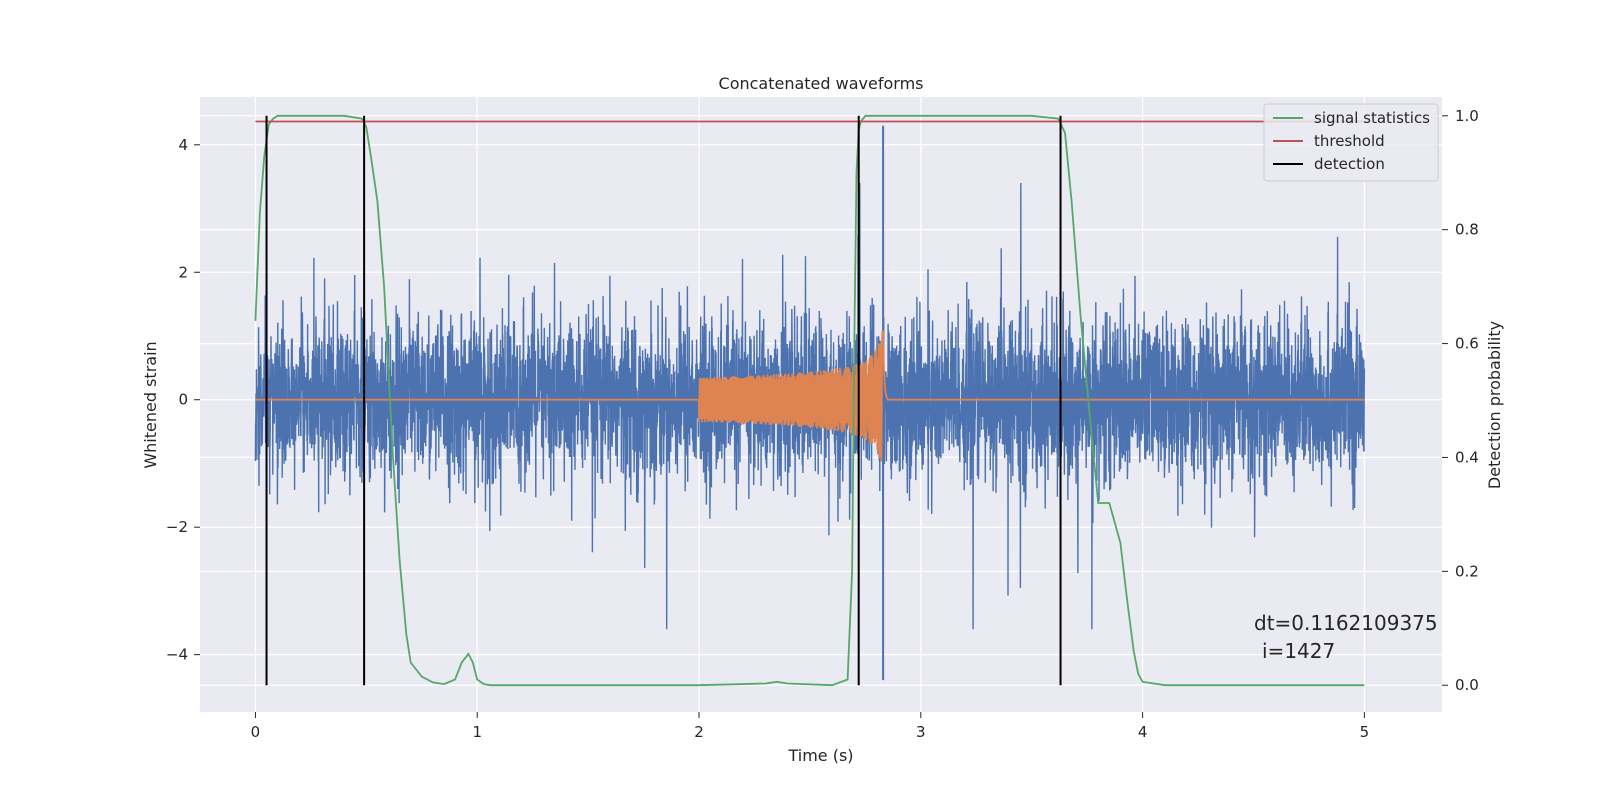  What do you see at coordinates (1494, 405) in the screenshot?
I see `y2-axis-label: Detection probability` at bounding box center [1494, 405].